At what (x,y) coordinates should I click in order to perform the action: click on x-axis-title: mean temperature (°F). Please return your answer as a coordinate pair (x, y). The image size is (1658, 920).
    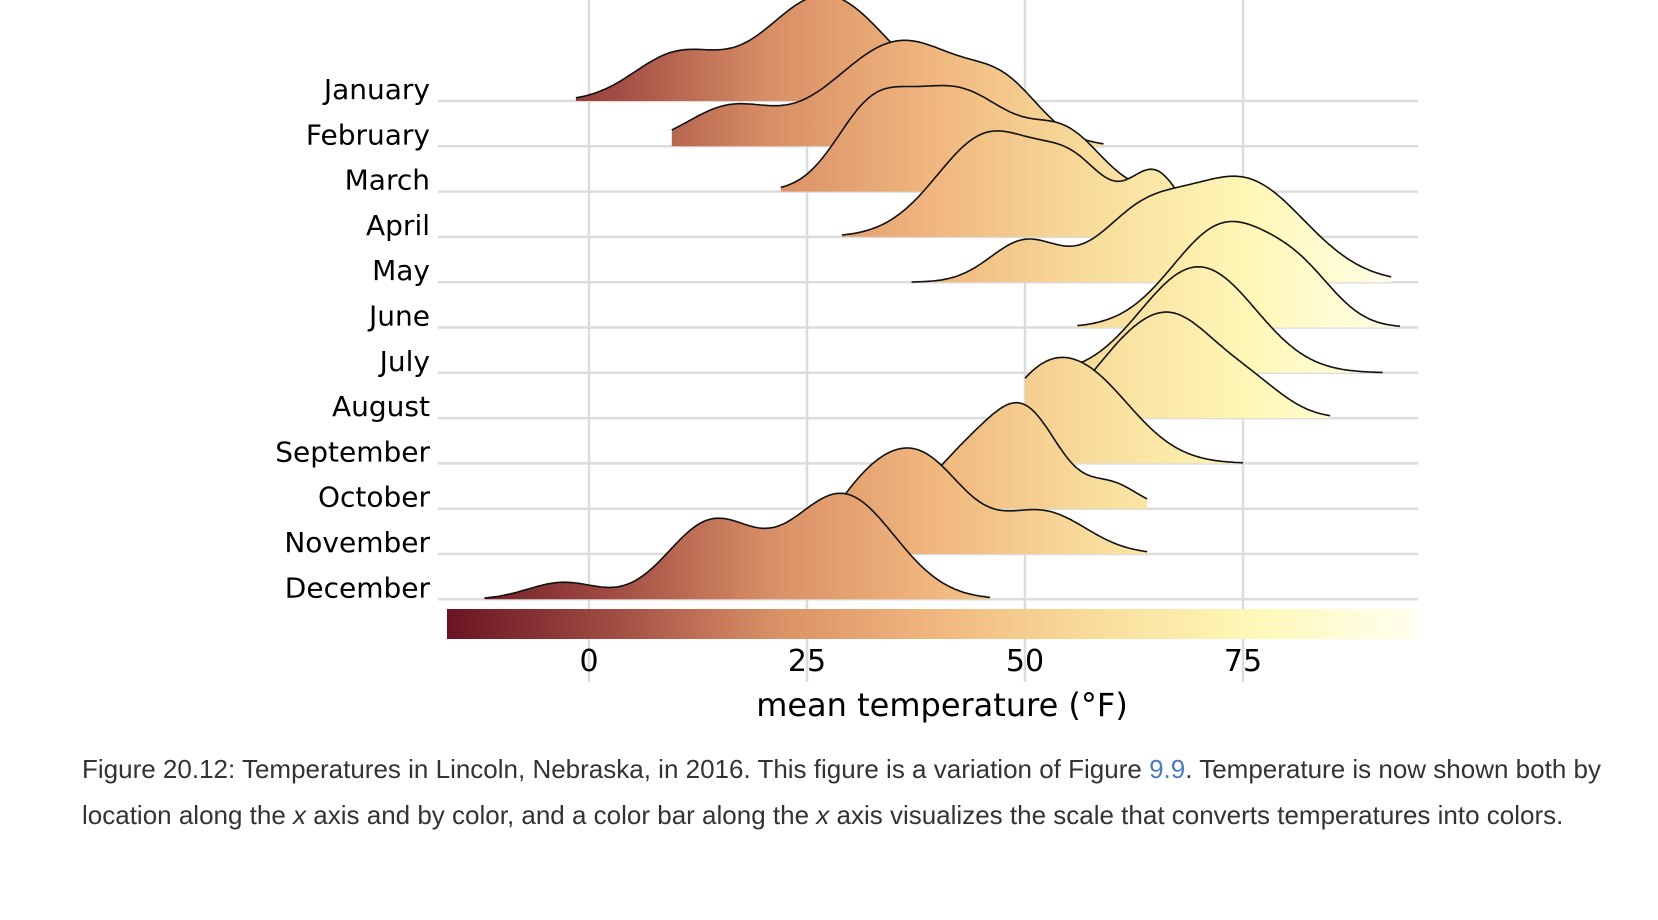
    Looking at the image, I should click on (942, 705).